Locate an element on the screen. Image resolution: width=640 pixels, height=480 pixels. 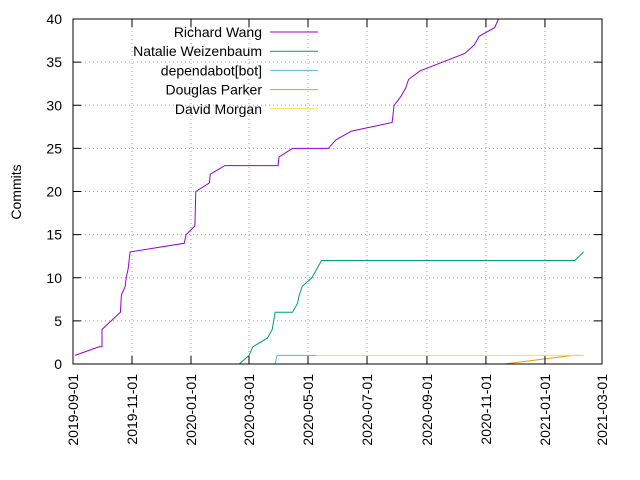
y-tick-label: 0 is located at coordinates (58, 364).